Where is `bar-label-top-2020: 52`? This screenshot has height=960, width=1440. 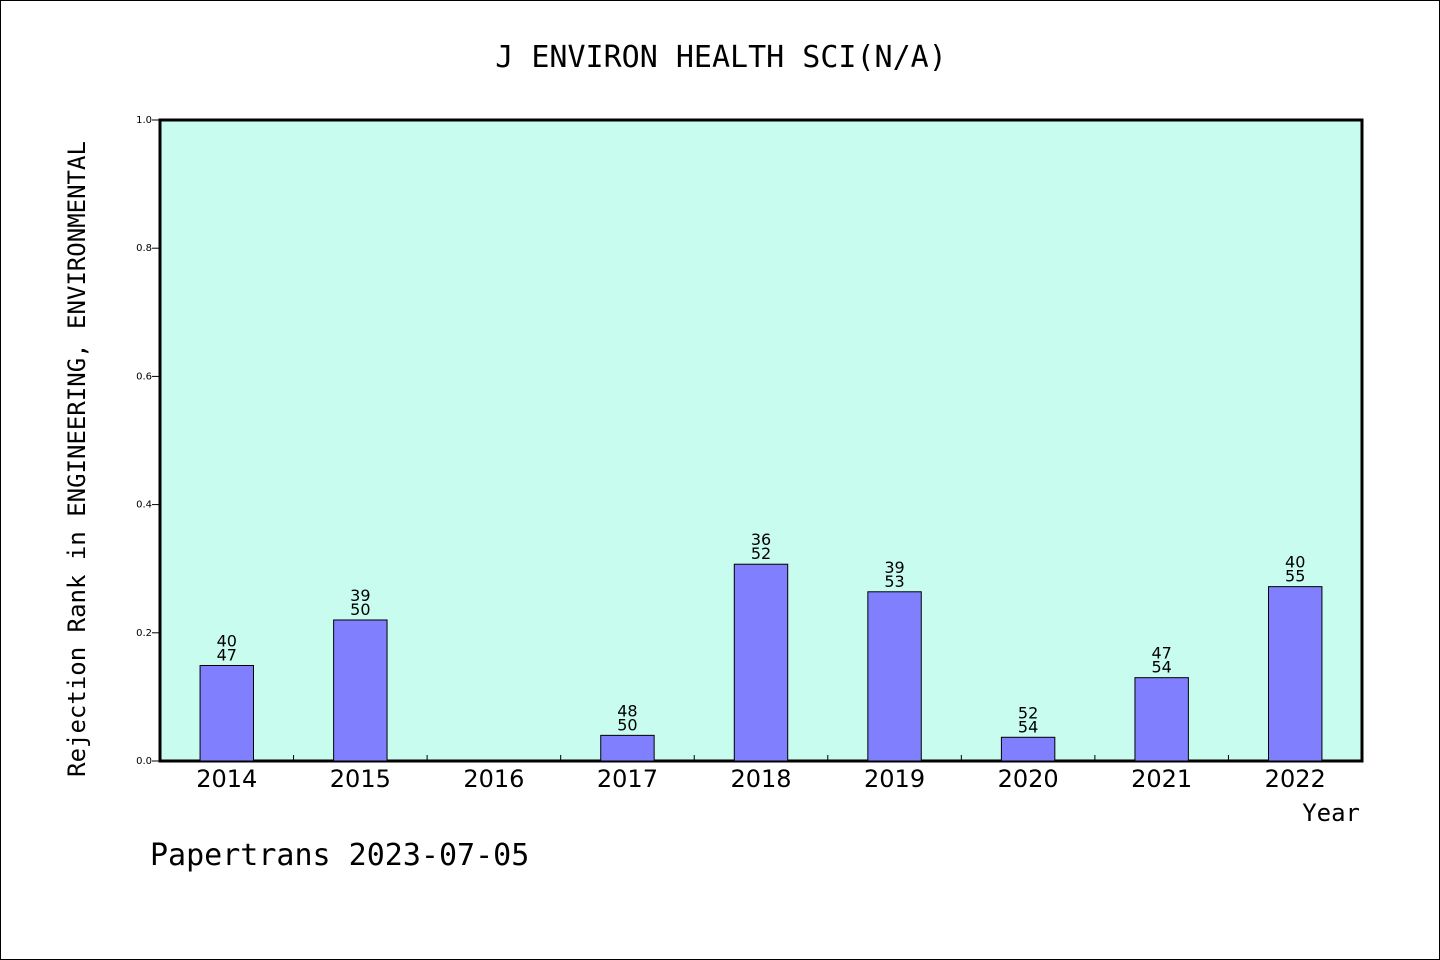 bar-label-top-2020: 52 is located at coordinates (1028, 712).